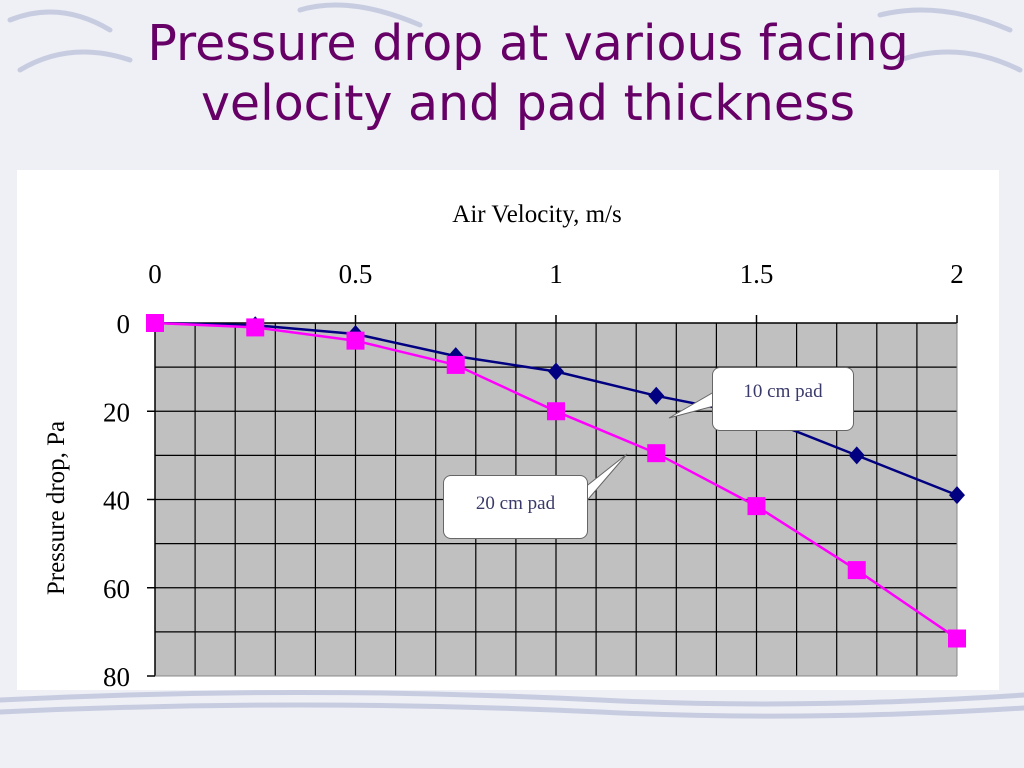 This screenshot has height=768, width=1024. I want to click on slide-title-line-2: velocity and pad thickness, so click(528, 103).